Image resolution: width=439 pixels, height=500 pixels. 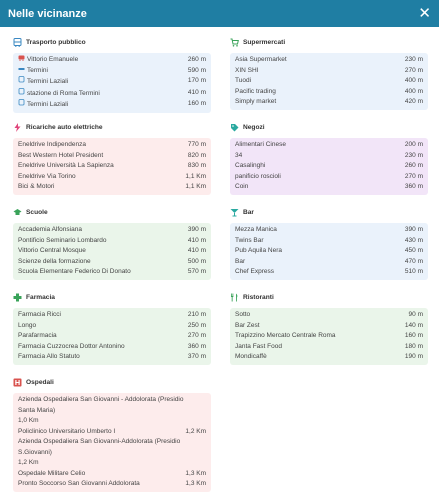 I want to click on list-item: Simply market 420 m, so click(x=329, y=102).